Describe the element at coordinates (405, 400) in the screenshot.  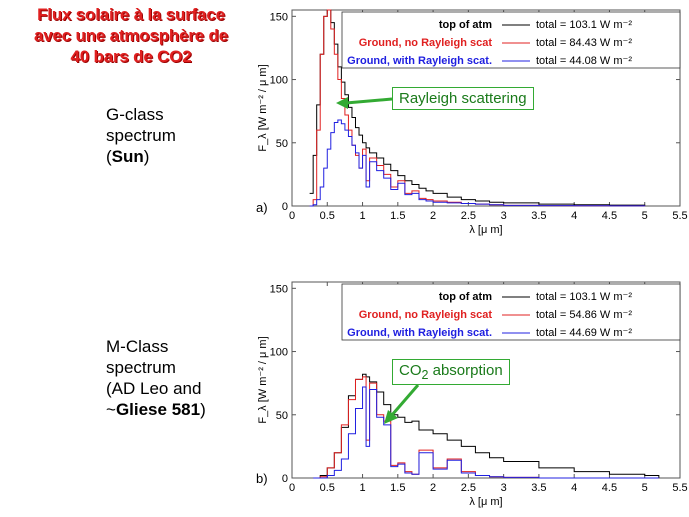
I see `co2-arrow-line` at that location.